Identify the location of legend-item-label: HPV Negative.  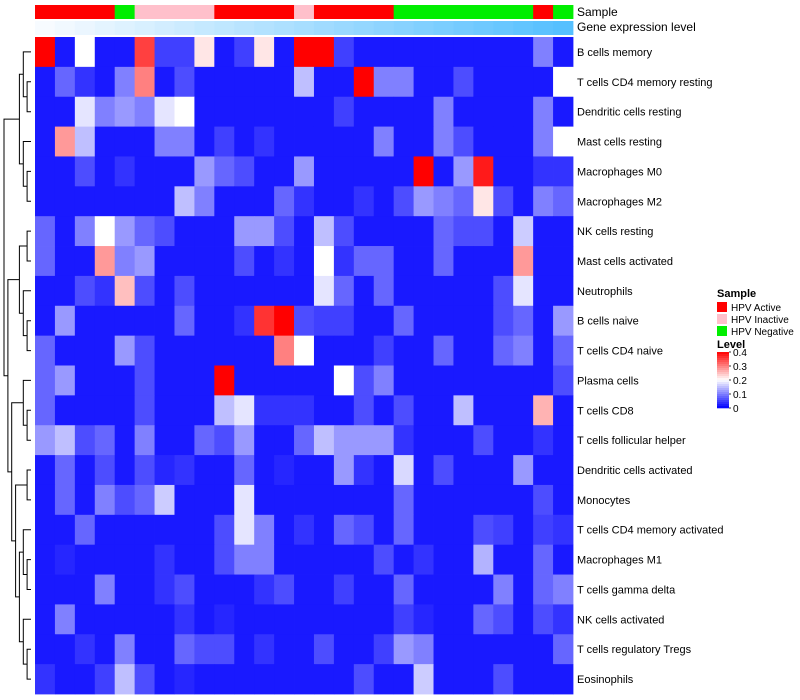
(762, 332).